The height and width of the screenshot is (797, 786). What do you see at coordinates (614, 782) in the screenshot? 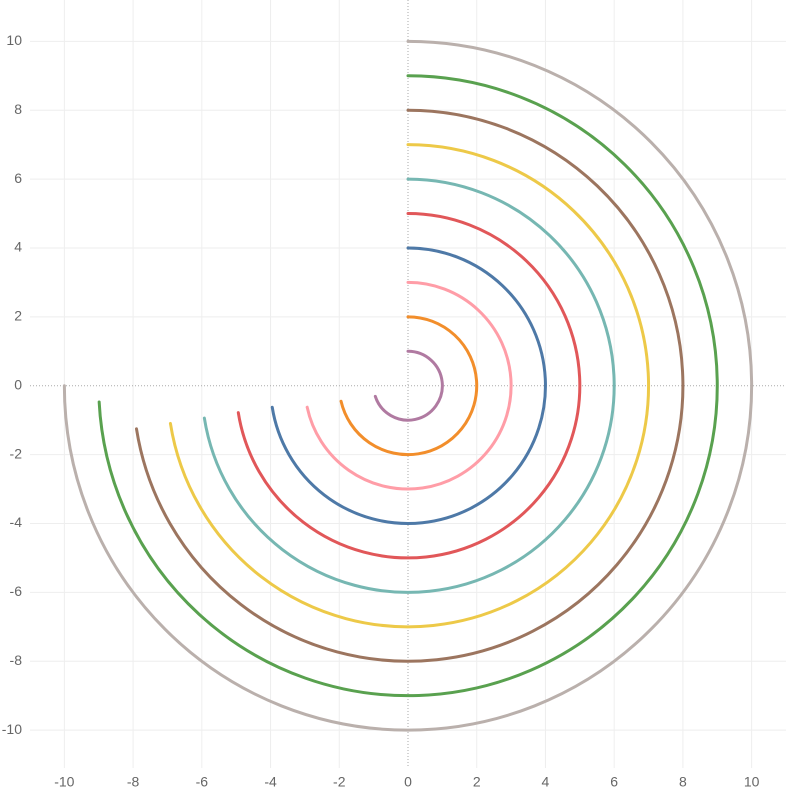
I see `x-tick-label: 6` at bounding box center [614, 782].